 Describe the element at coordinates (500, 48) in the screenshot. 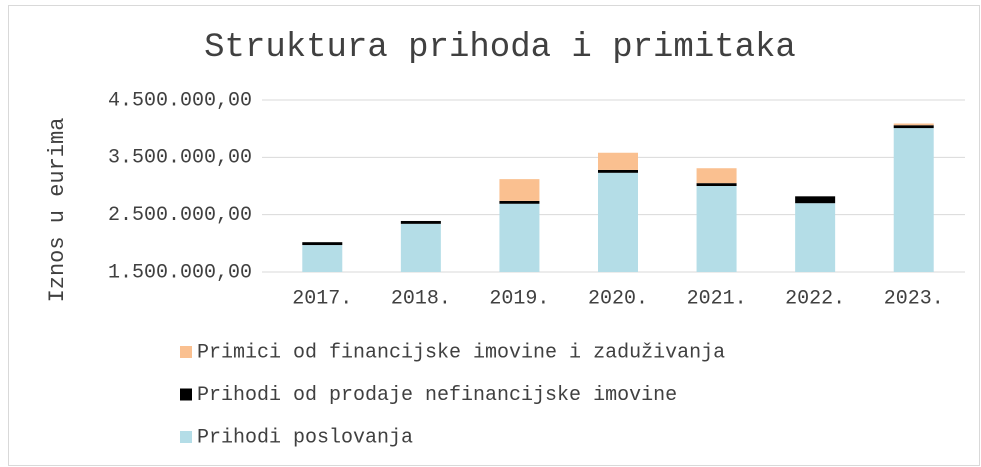

I see `chart-title: Struktura prihoda i primitaka` at that location.